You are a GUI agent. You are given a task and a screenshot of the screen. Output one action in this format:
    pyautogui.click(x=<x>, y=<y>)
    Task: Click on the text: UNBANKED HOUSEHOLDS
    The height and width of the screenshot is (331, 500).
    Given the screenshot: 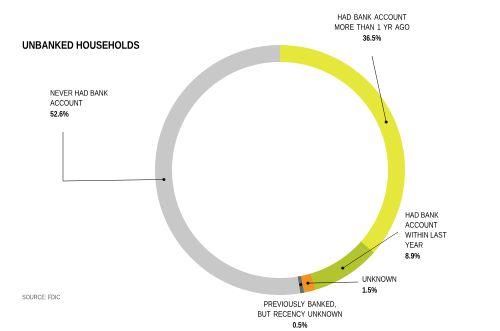 What is the action you would take?
    pyautogui.click(x=81, y=45)
    